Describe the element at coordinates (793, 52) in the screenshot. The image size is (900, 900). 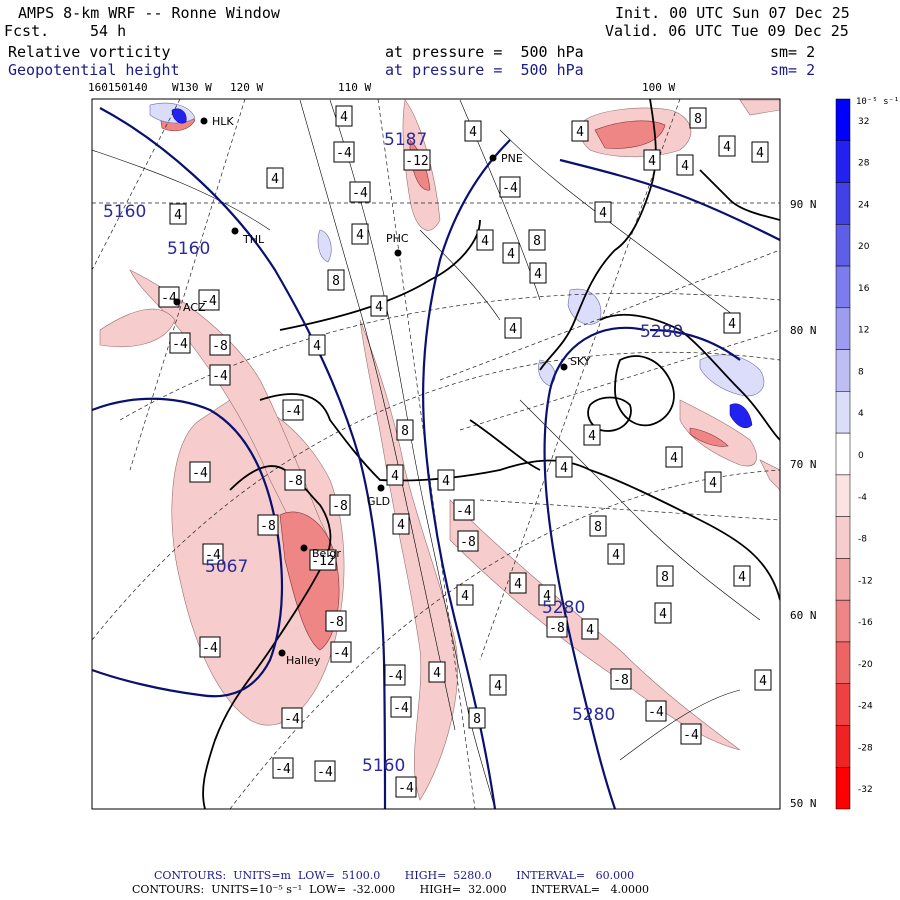
I see `field1-smoothing: sm= 2` at that location.